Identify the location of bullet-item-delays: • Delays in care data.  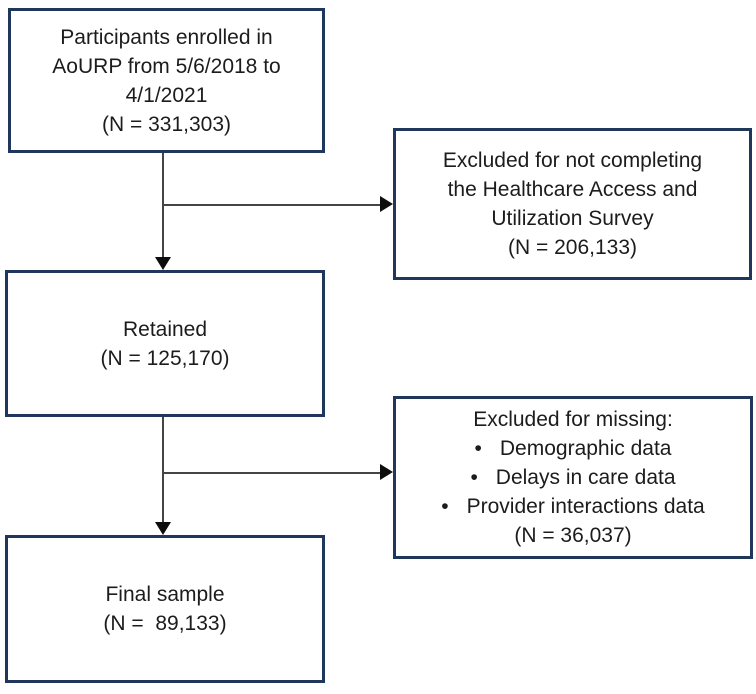
(572, 477).